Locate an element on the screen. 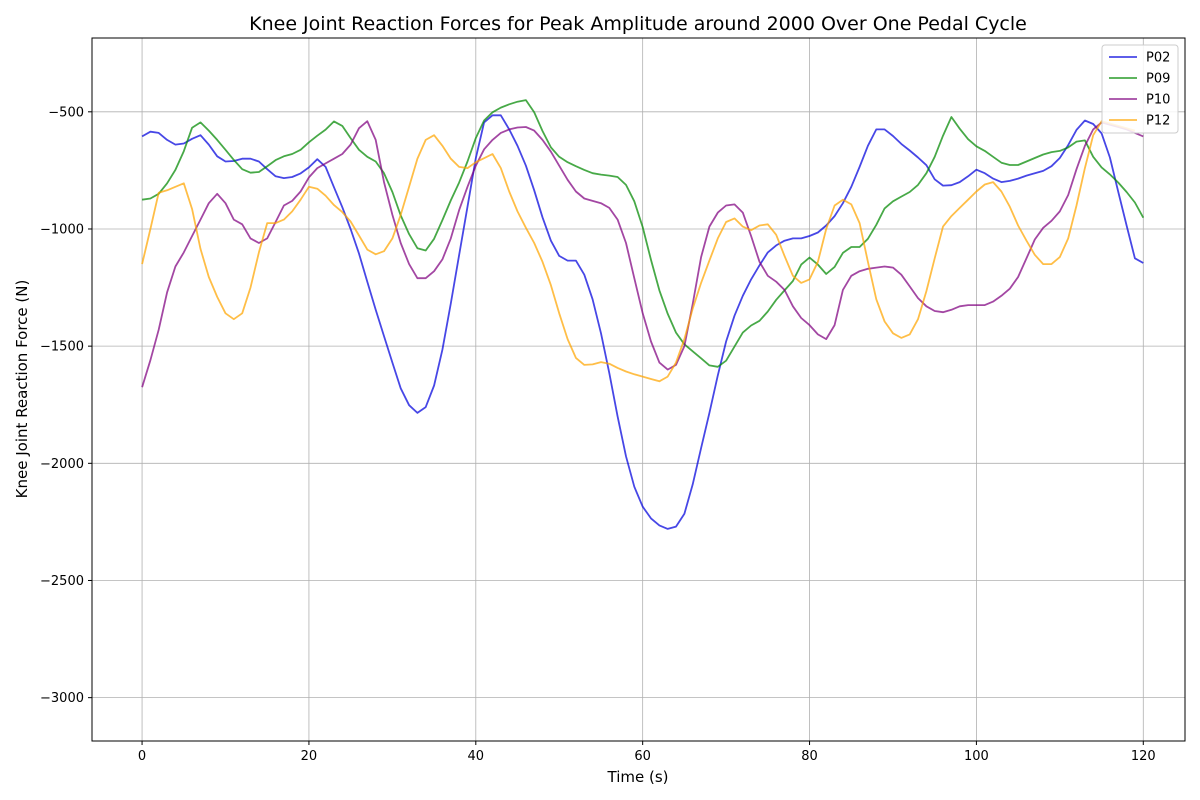  legend-label-p02: P02 is located at coordinates (1158, 58).